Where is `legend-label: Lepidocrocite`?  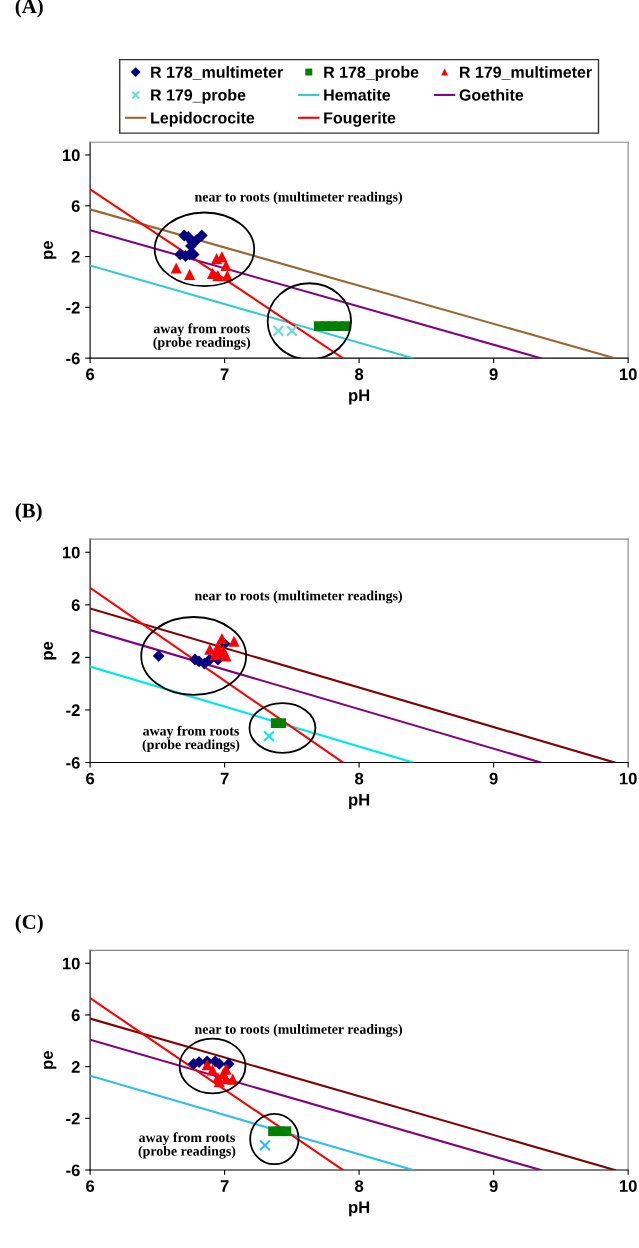
legend-label: Lepidocrocite is located at coordinates (203, 119).